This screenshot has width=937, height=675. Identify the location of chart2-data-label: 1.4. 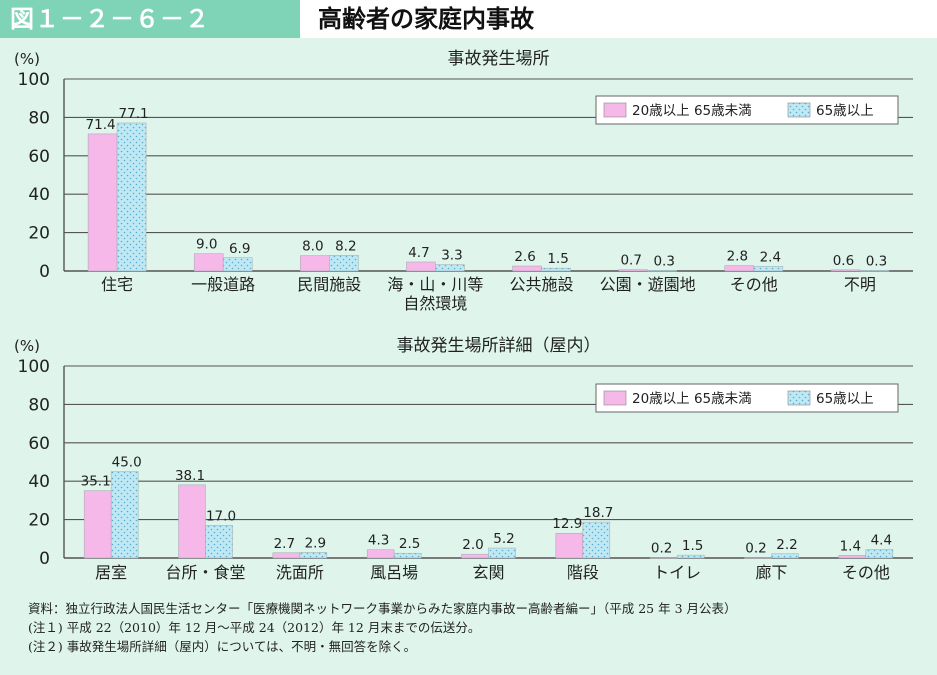
(850, 546).